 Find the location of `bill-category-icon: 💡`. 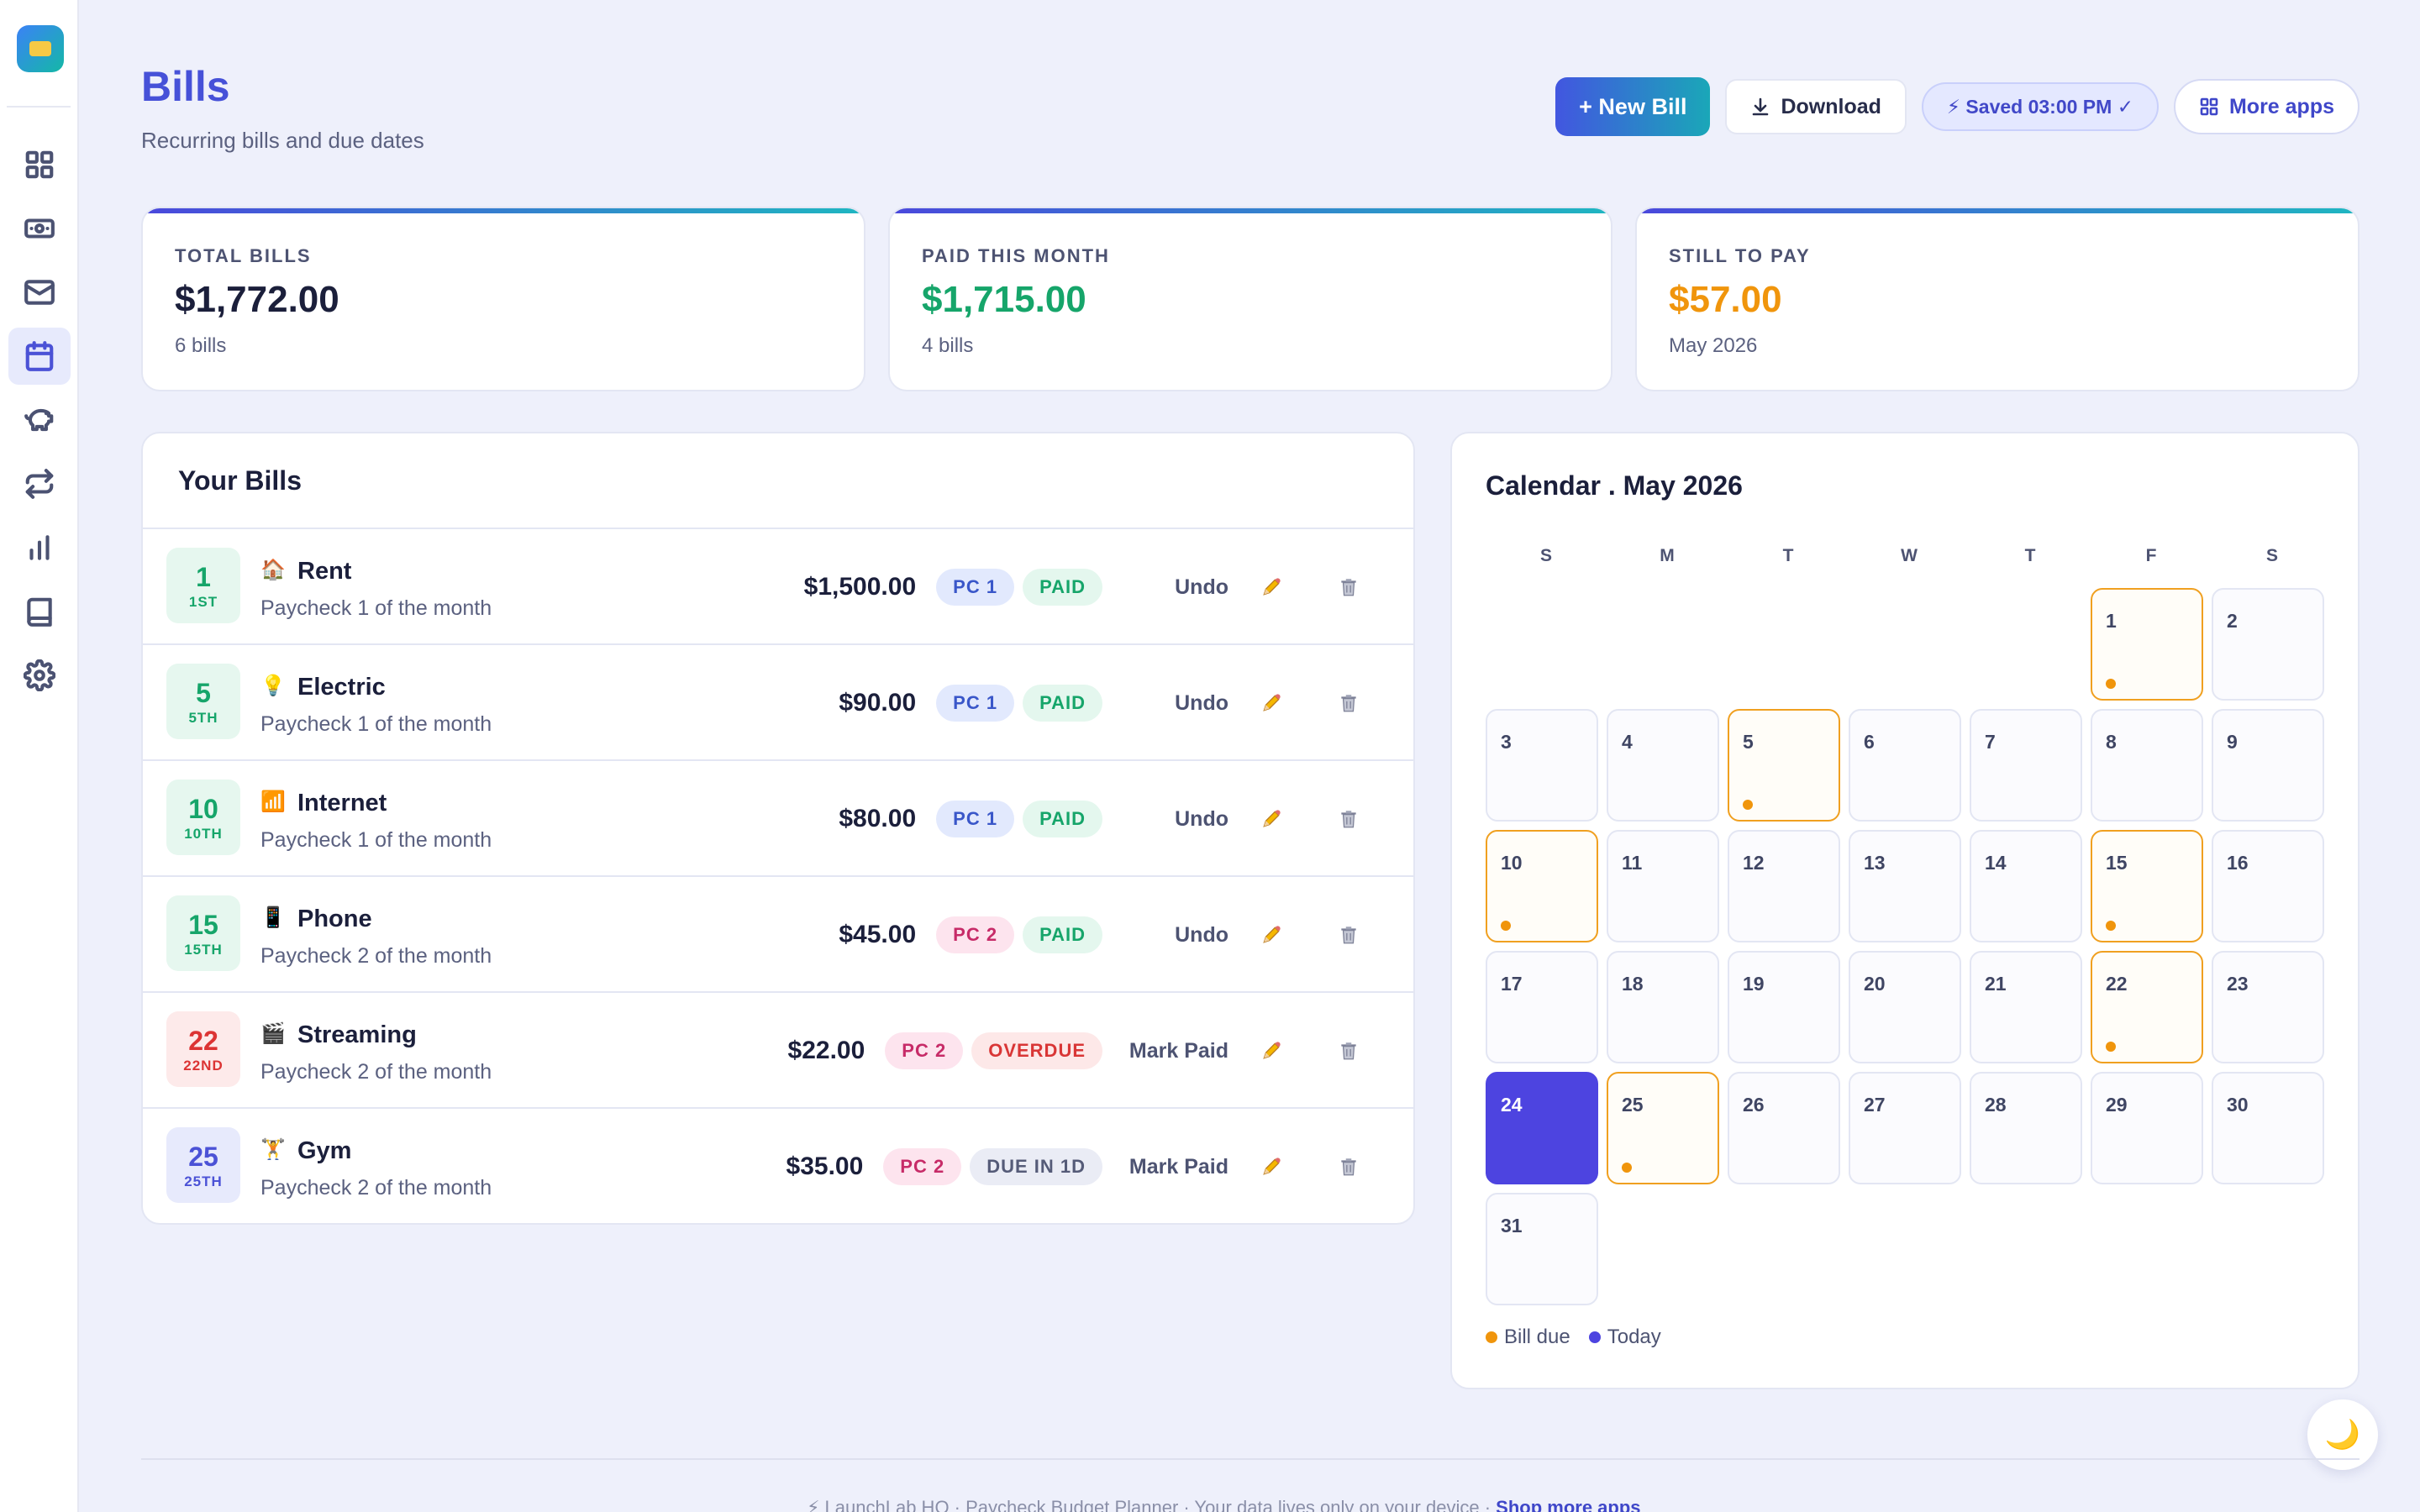

bill-category-icon: 💡 is located at coordinates (273, 686).